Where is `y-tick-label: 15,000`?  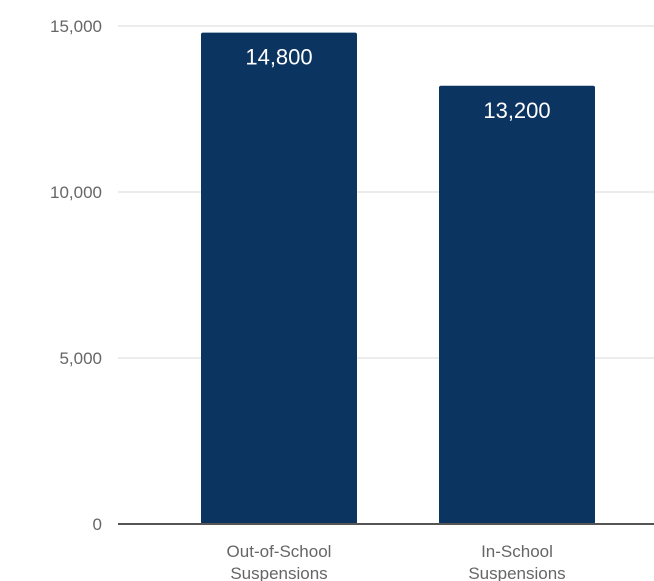
y-tick-label: 15,000 is located at coordinates (76, 26).